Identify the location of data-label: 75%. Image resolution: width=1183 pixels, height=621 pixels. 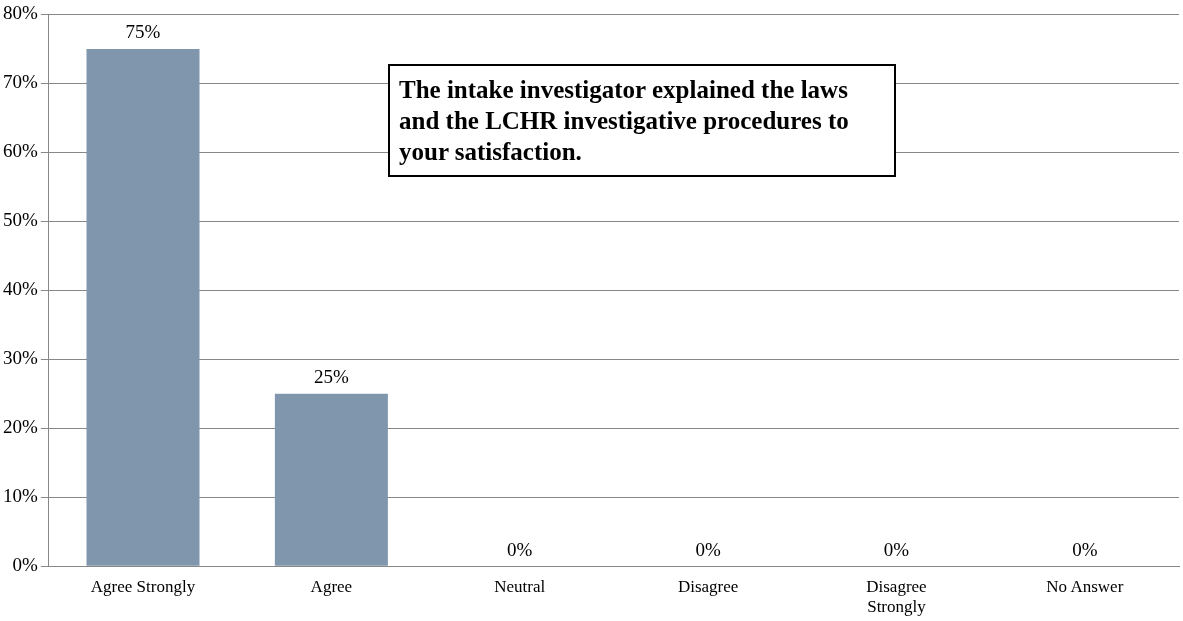
(143, 32).